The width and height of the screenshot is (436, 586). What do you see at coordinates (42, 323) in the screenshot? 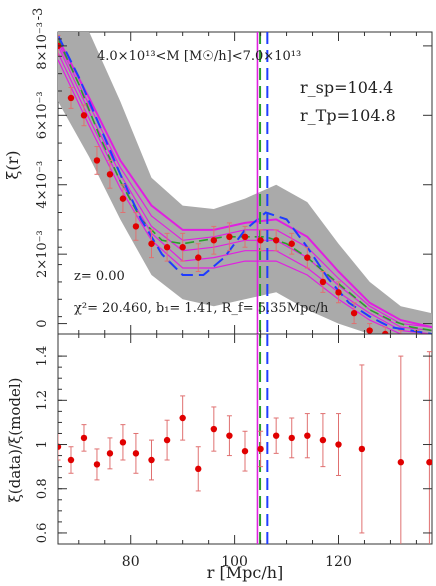
I see `top-y-tick-label: 0` at bounding box center [42, 323].